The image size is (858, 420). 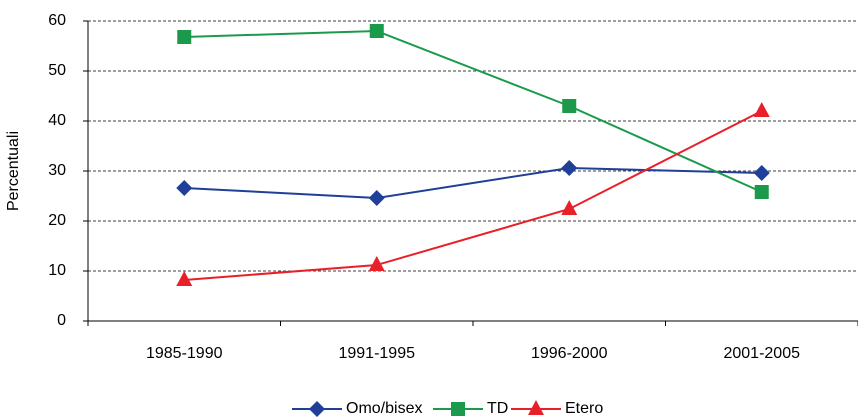 What do you see at coordinates (57, 70) in the screenshot?
I see `y-tick-label: 50` at bounding box center [57, 70].